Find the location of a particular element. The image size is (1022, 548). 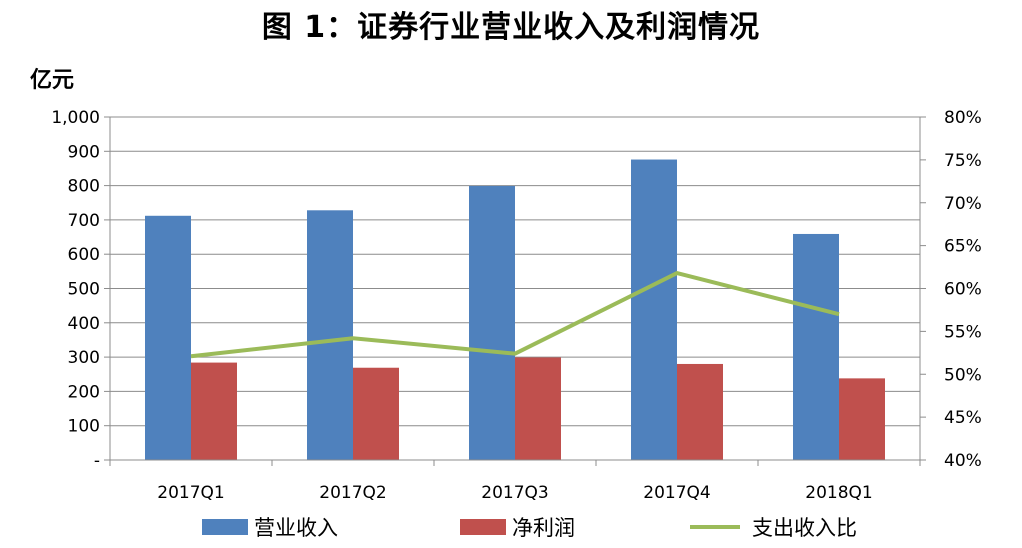

y-axis-unit-label: 亿元 is located at coordinates (52, 80).